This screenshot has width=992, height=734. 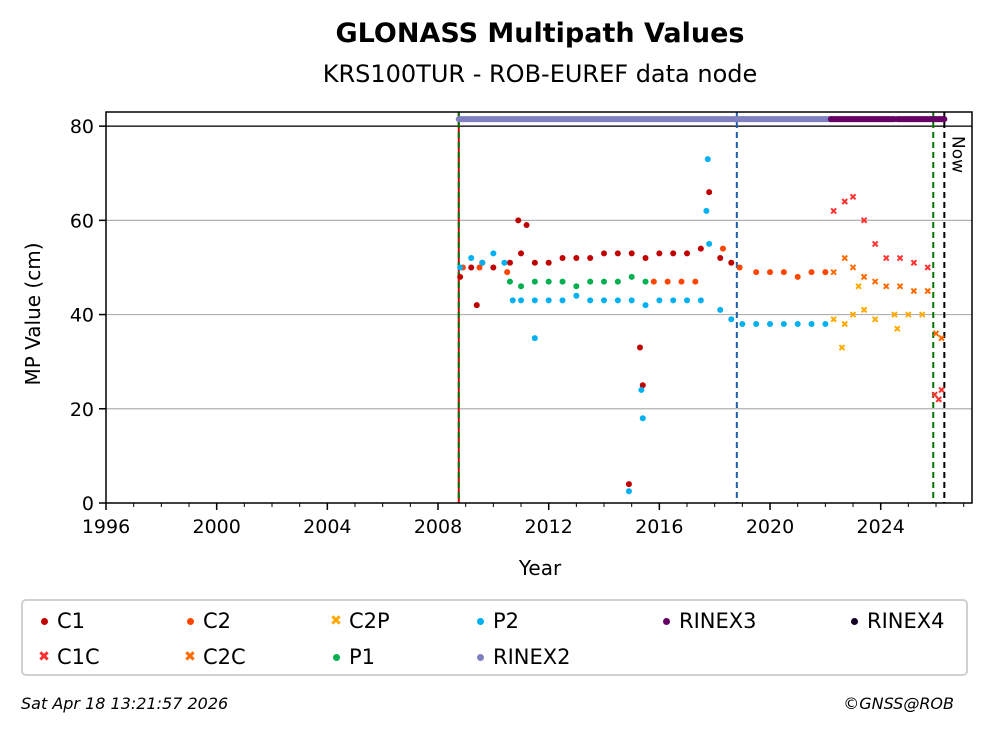 What do you see at coordinates (540, 568) in the screenshot?
I see `x-axis-label: Year` at bounding box center [540, 568].